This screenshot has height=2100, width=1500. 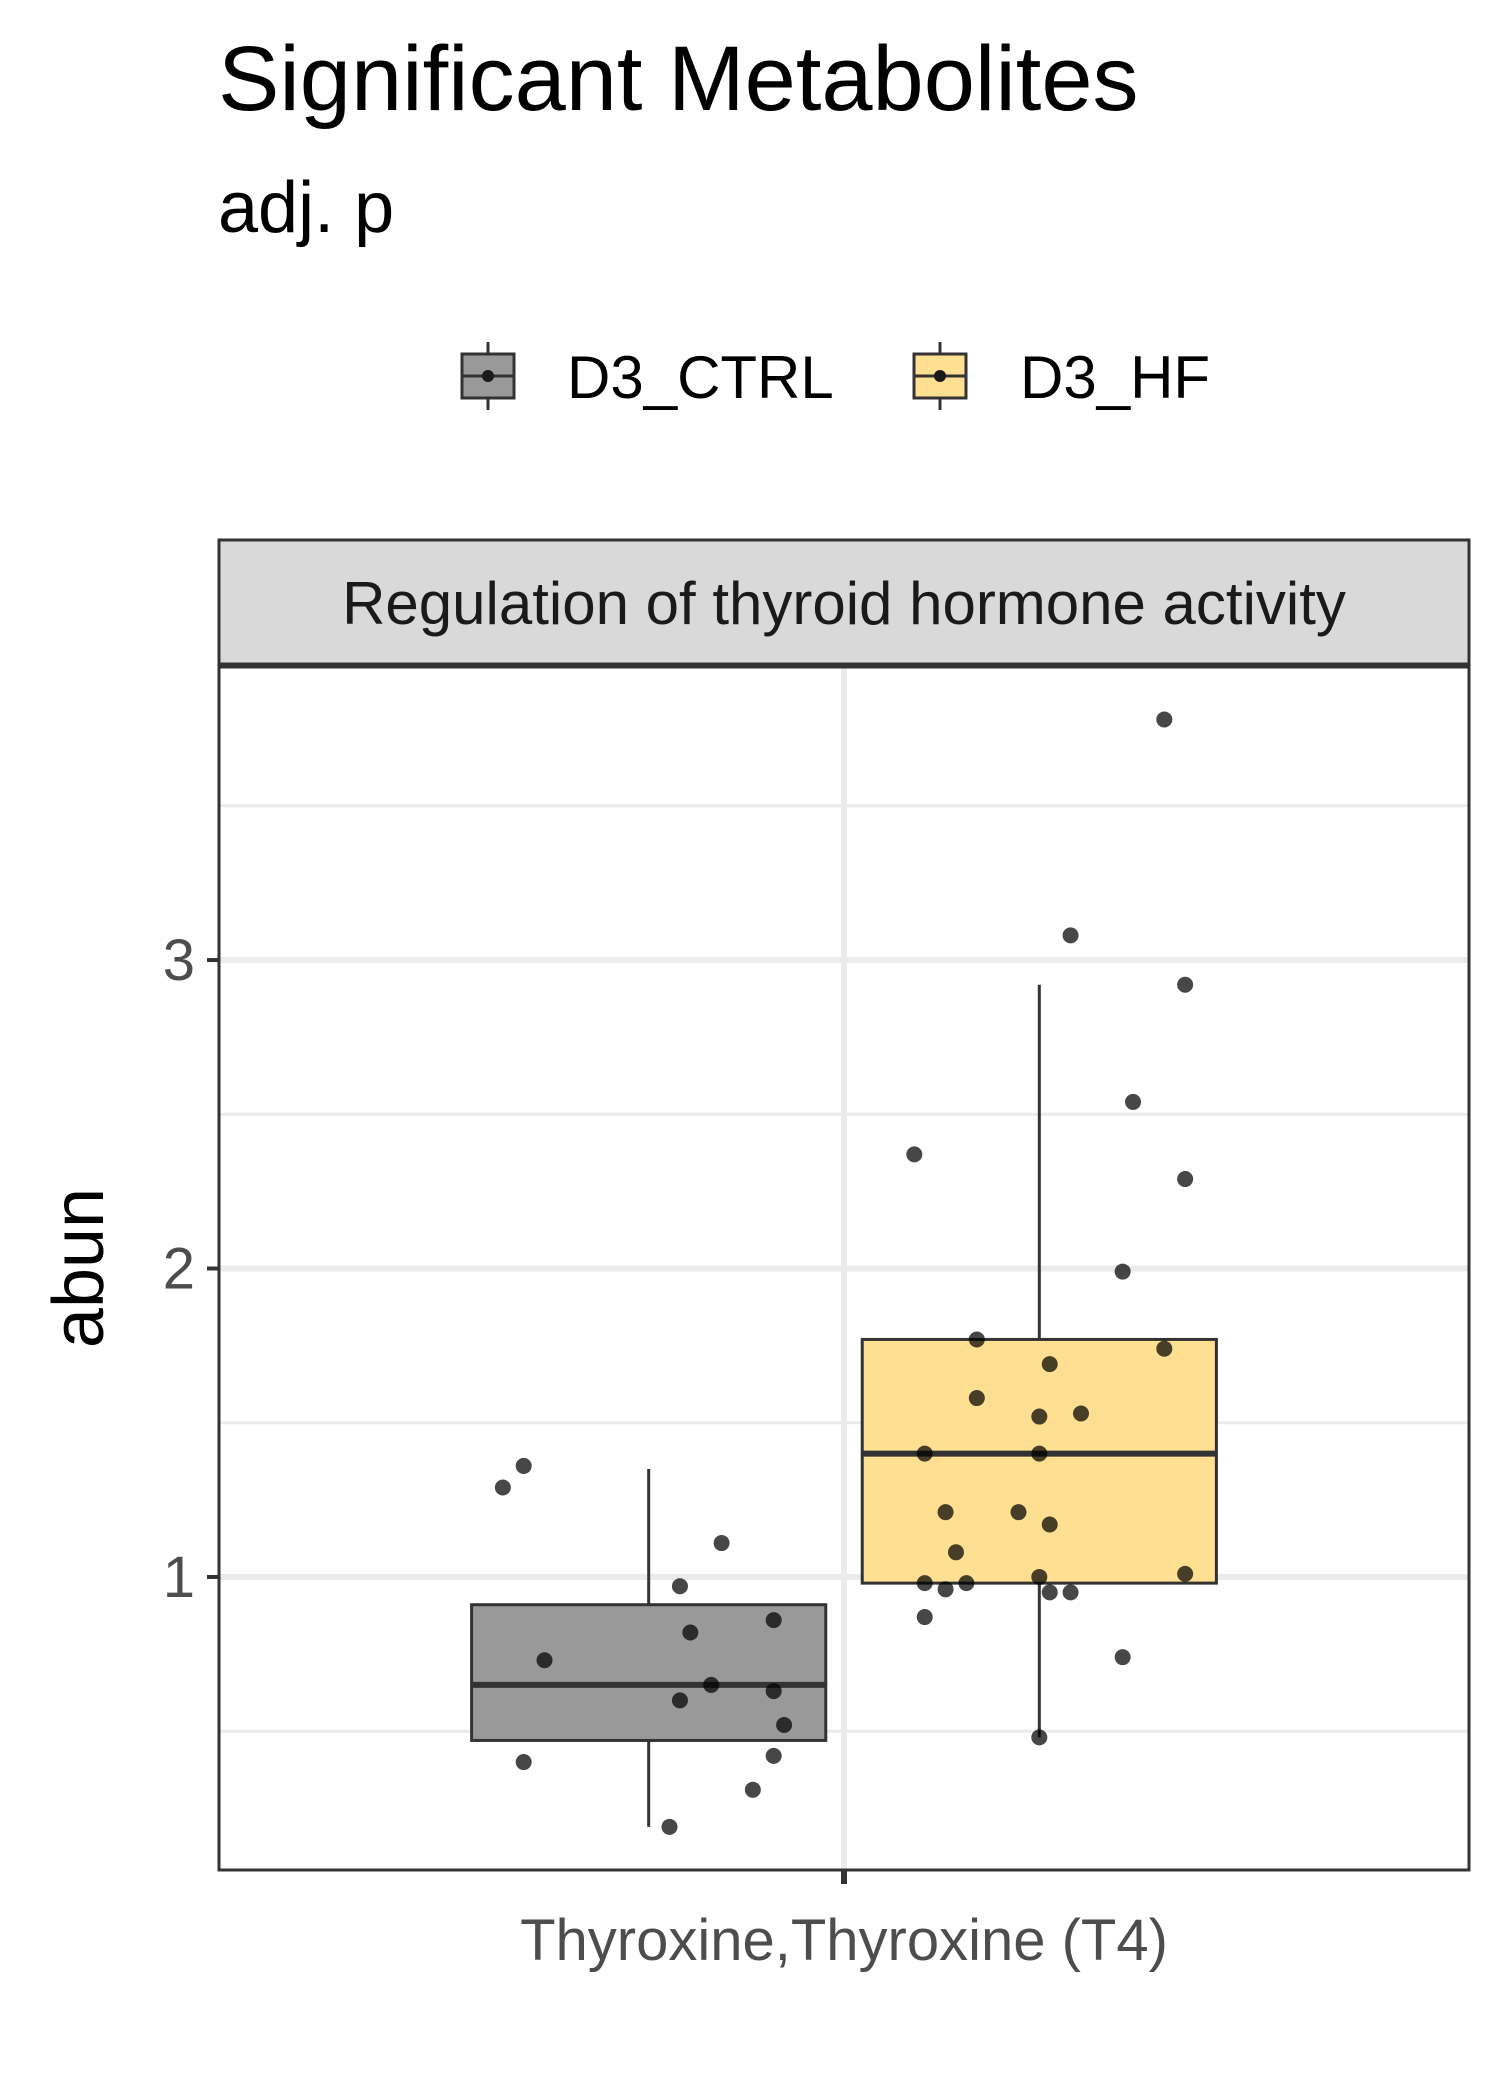 What do you see at coordinates (179, 960) in the screenshot?
I see `y-tick-label: 3` at bounding box center [179, 960].